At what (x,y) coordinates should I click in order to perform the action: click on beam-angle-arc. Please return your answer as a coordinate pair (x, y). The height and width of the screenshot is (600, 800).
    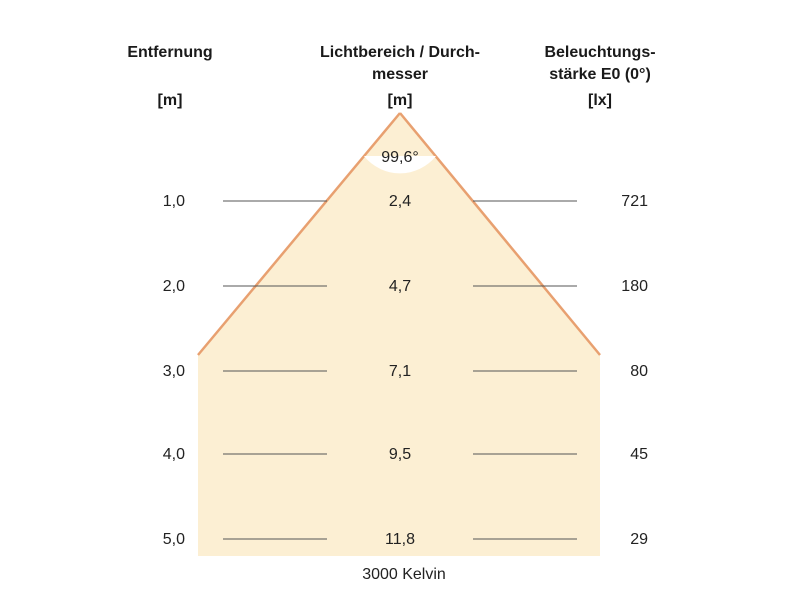
    Looking at the image, I should click on (400, 165).